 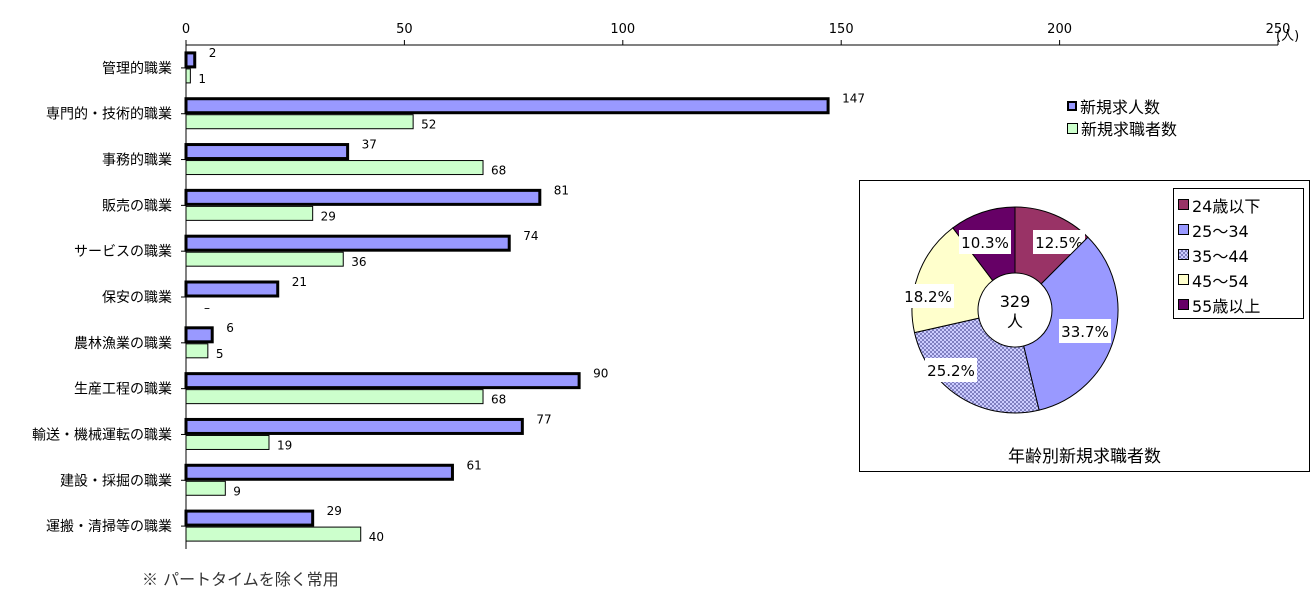 What do you see at coordinates (186, 29) in the screenshot?
I see `x-tick-label: 0` at bounding box center [186, 29].